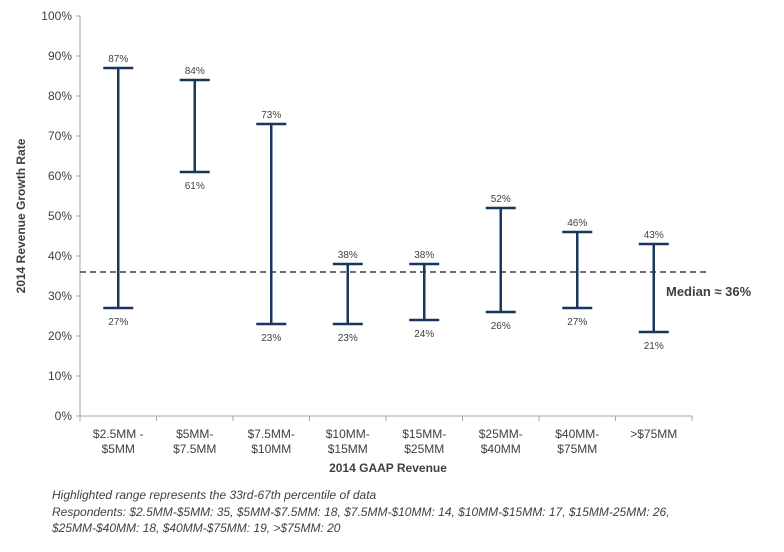  What do you see at coordinates (60, 376) in the screenshot?
I see `y-tick-label: 10%` at bounding box center [60, 376].